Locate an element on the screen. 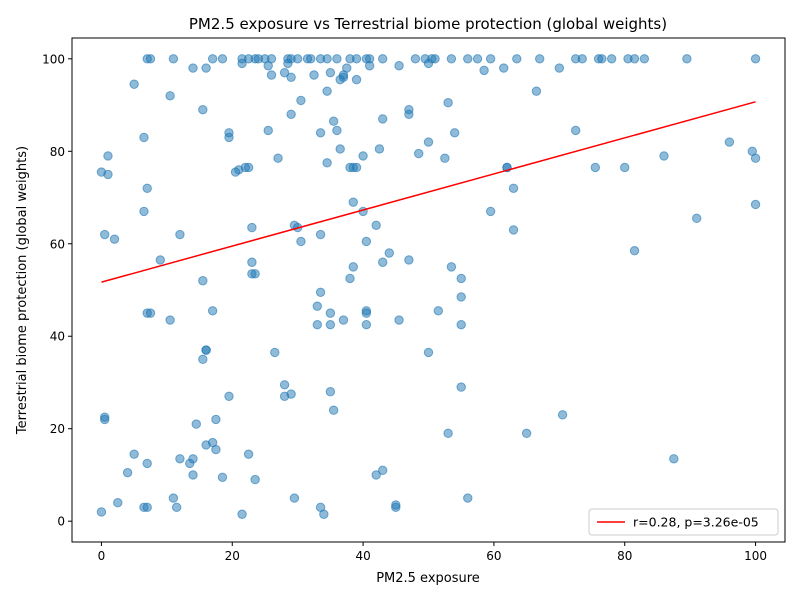 The width and height of the screenshot is (800, 600). y-tick-label: 0 is located at coordinates (61, 522).